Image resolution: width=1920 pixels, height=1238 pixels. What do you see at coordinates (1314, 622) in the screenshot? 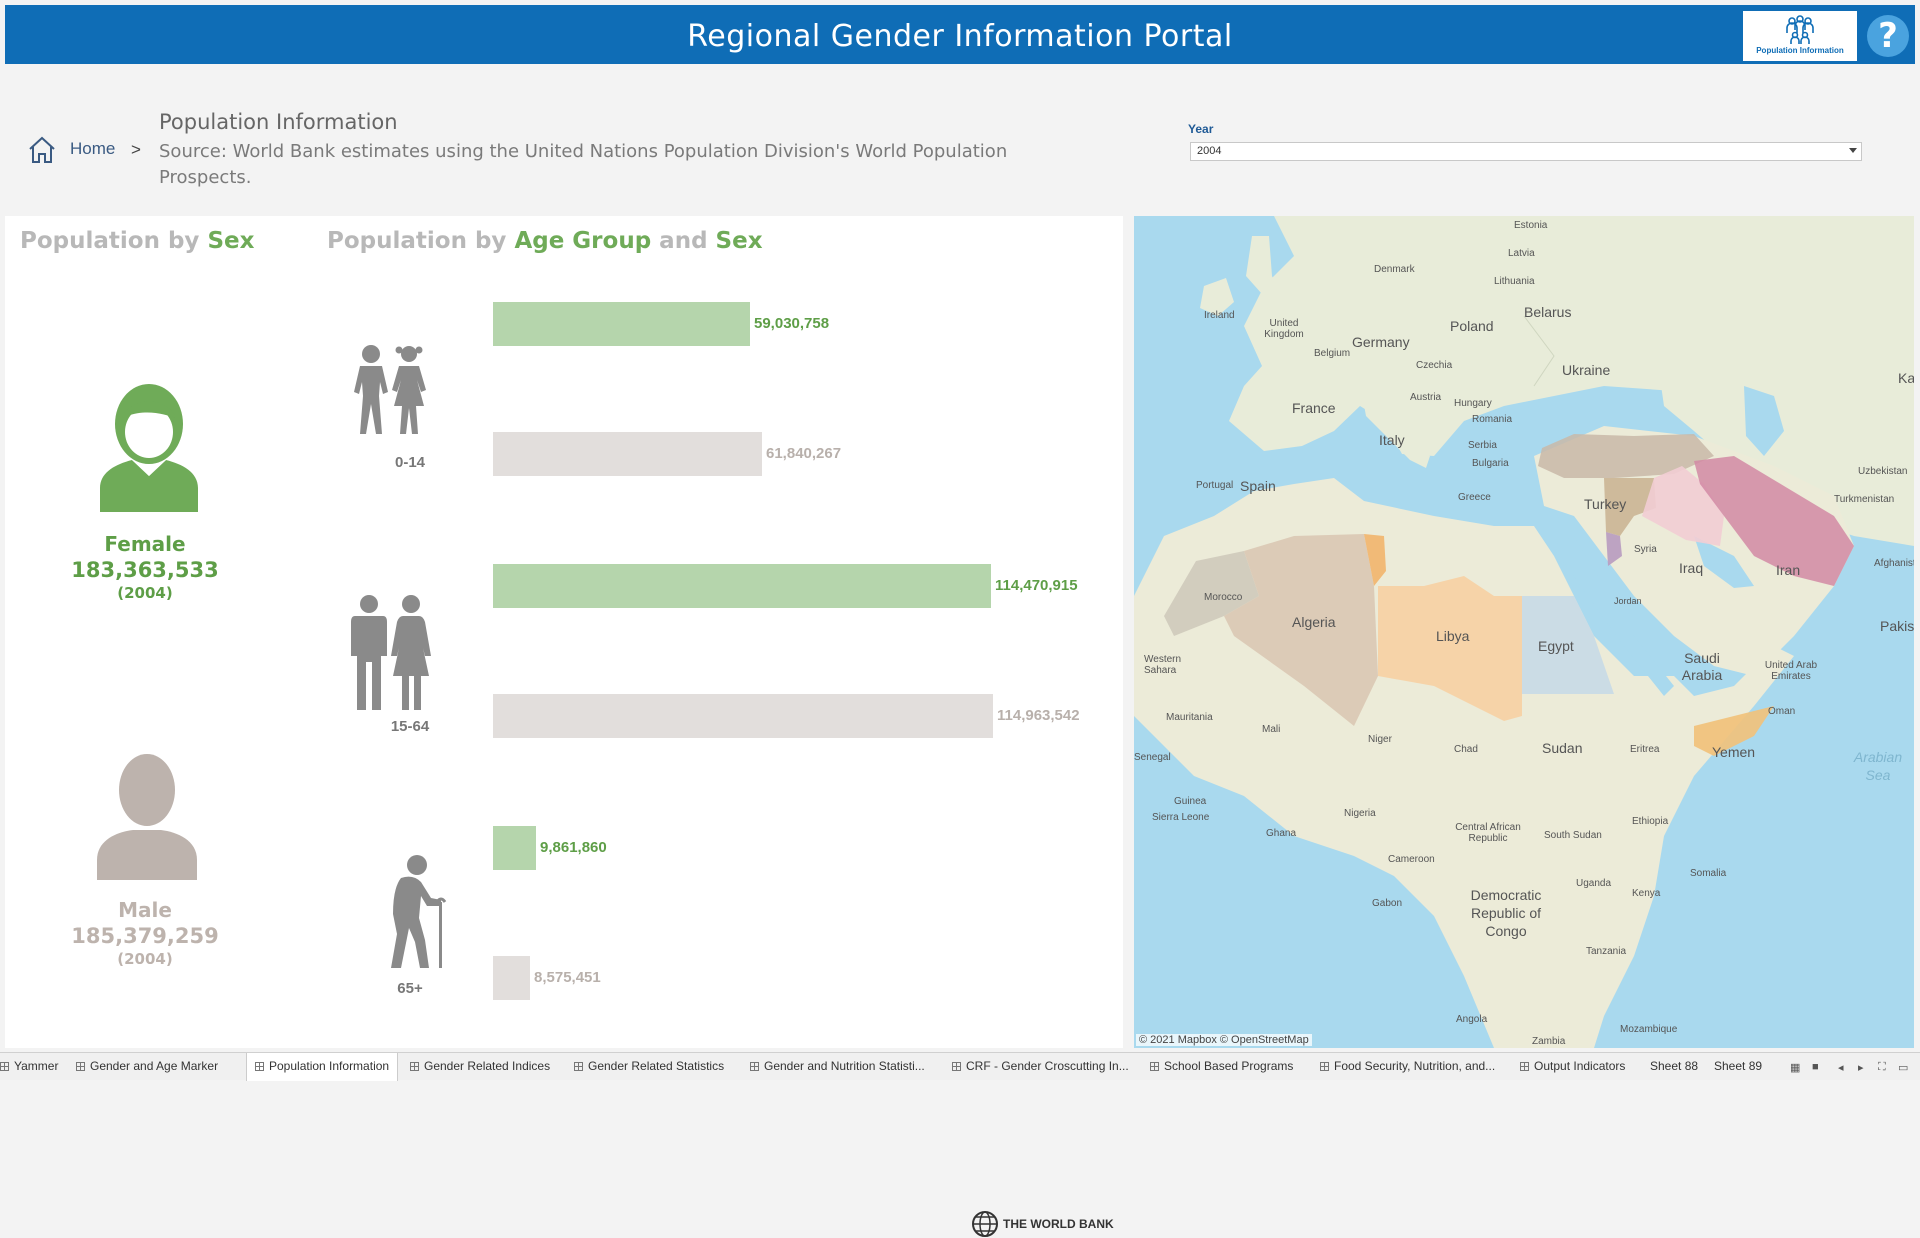
I see `map-label-algeria: Algeria` at bounding box center [1314, 622].